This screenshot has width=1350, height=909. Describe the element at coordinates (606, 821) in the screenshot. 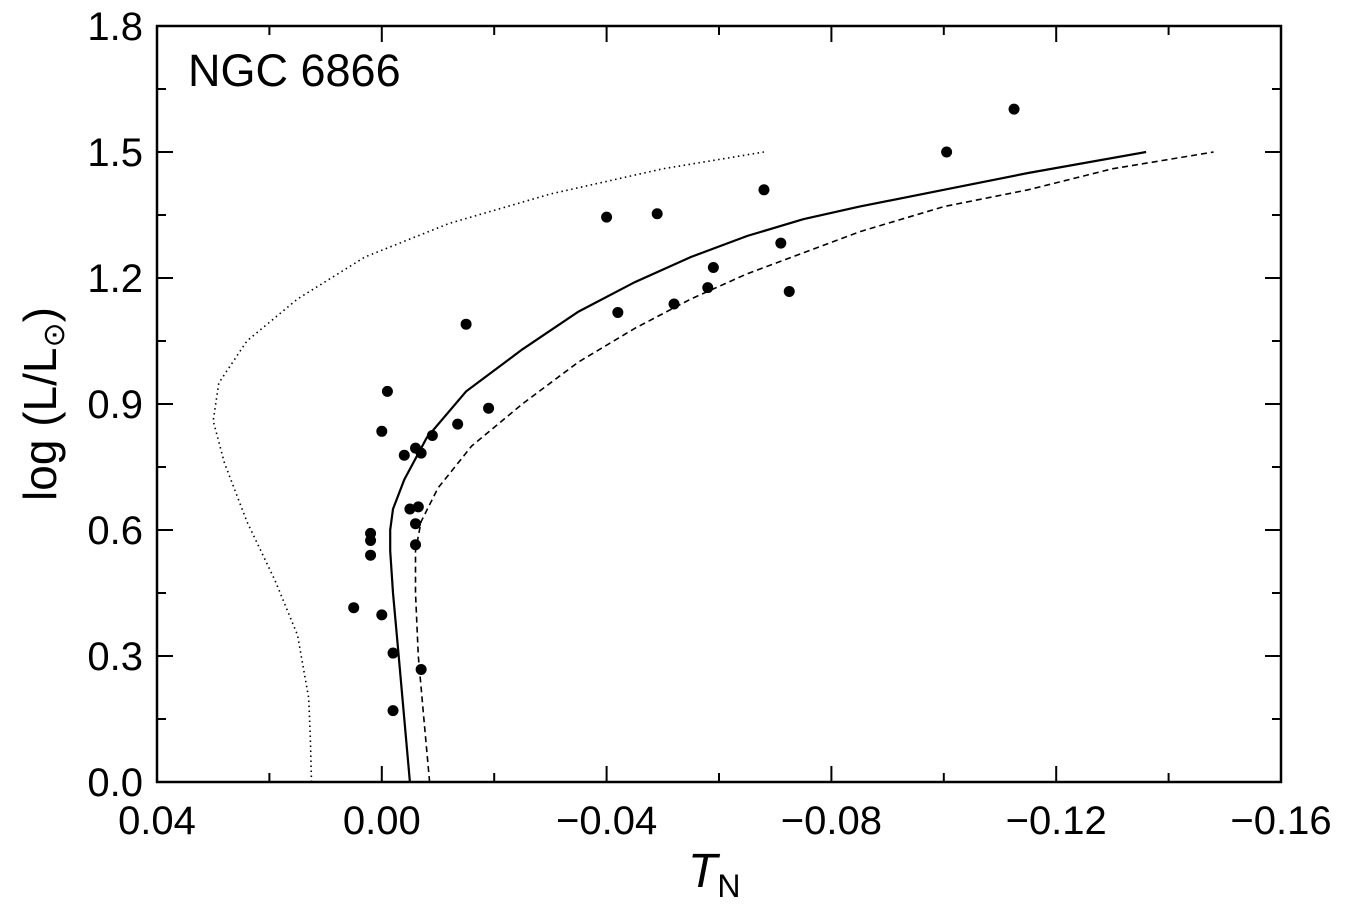

I see `x-tick-label: −0.04` at that location.